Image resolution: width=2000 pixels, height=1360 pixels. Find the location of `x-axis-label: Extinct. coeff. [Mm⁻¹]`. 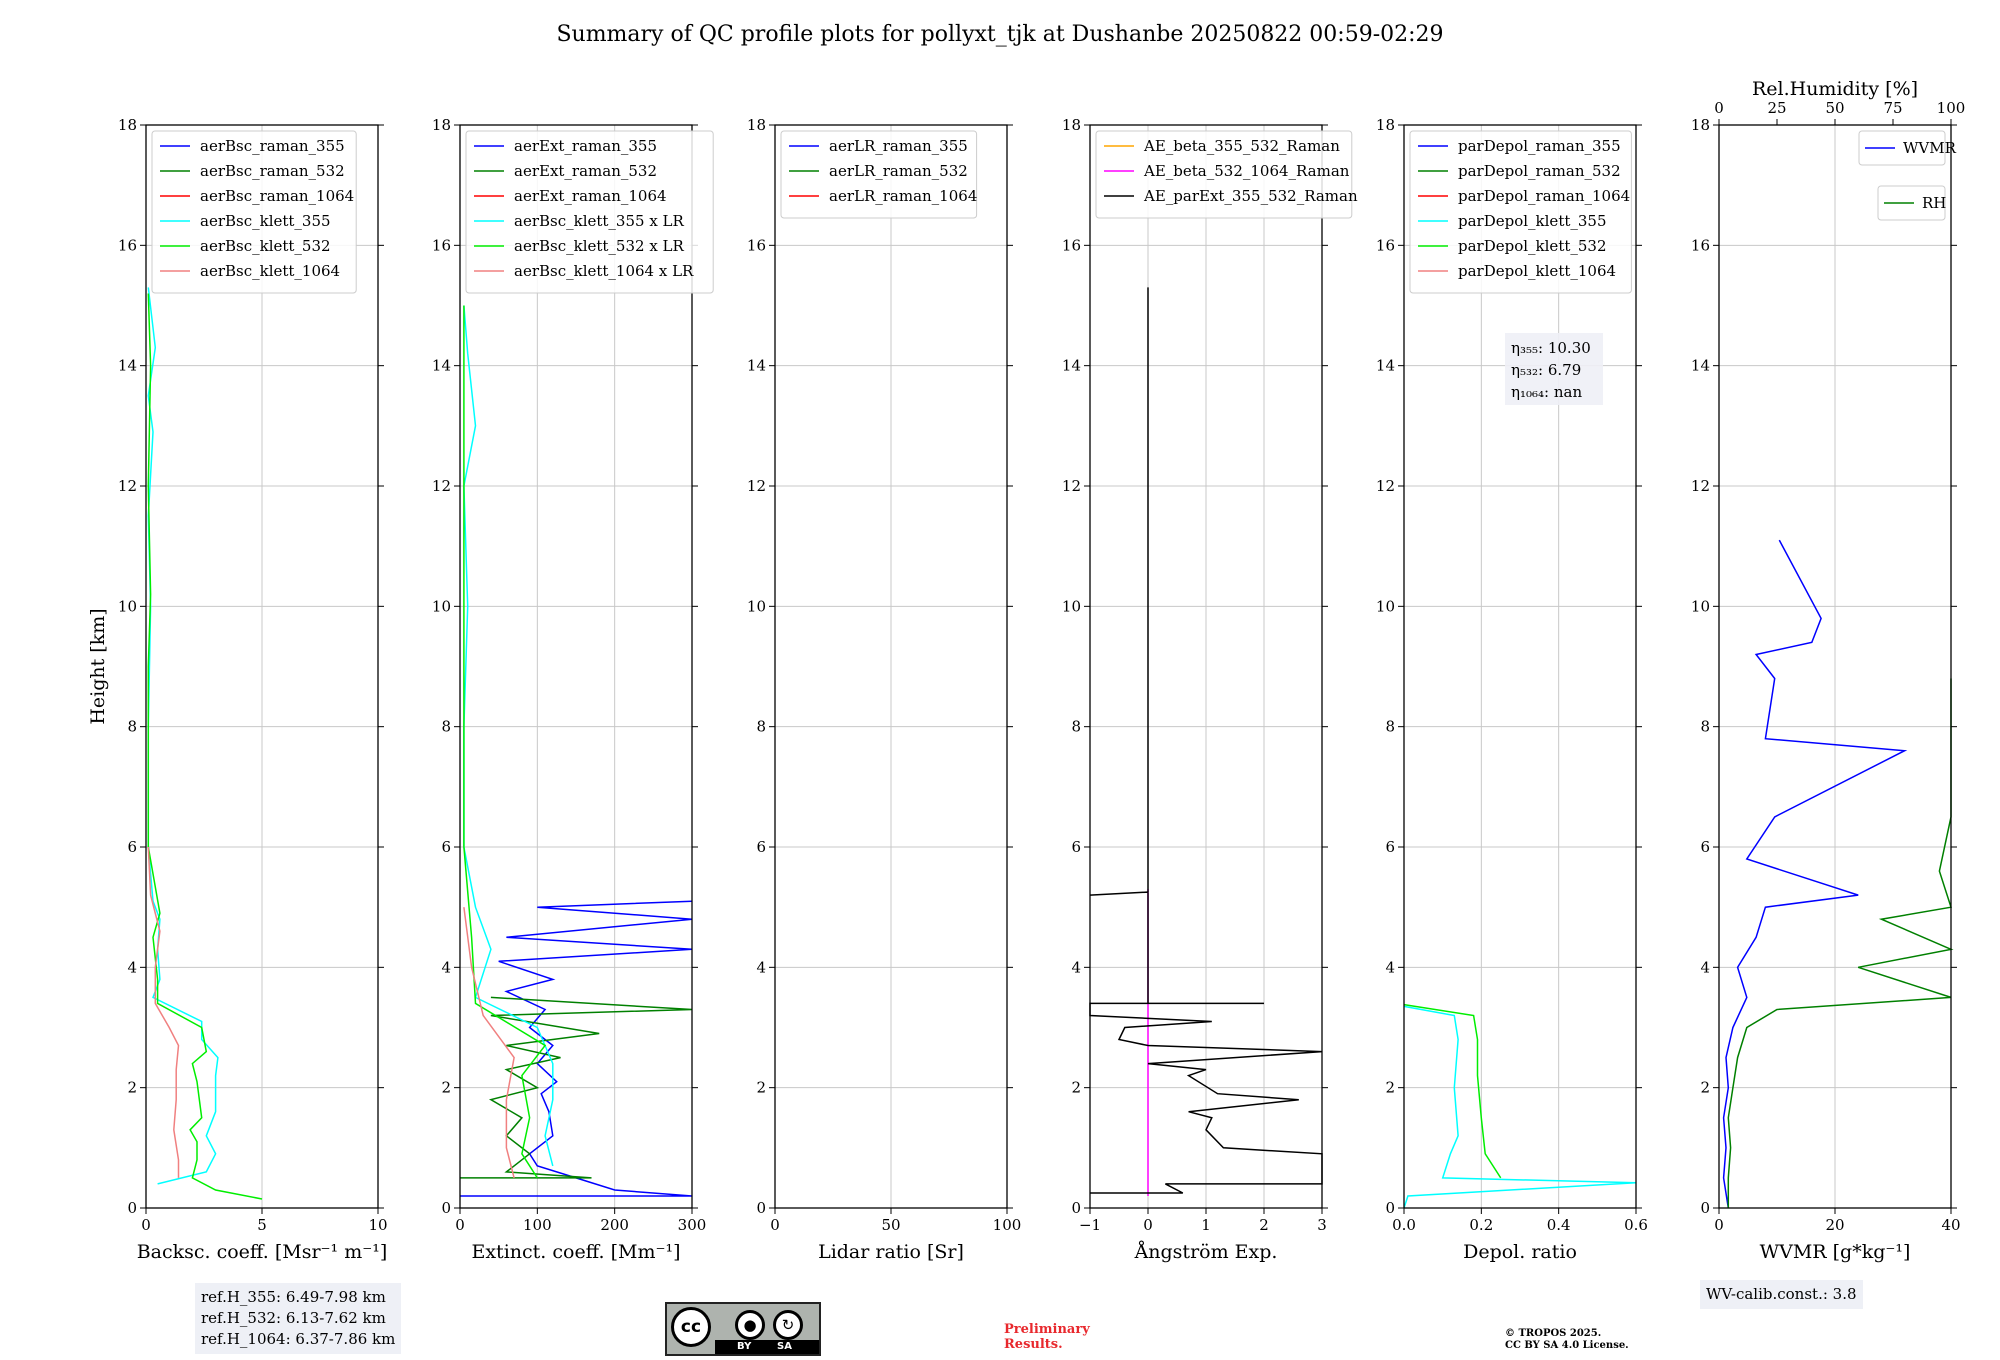

x-axis-label: Extinct. coeff. [Mm⁻¹] is located at coordinates (575, 1252).